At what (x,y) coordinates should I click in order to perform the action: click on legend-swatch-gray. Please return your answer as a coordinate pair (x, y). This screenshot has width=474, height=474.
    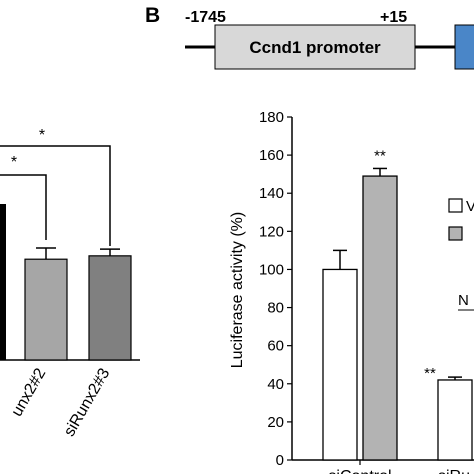
    Looking at the image, I should click on (455, 233).